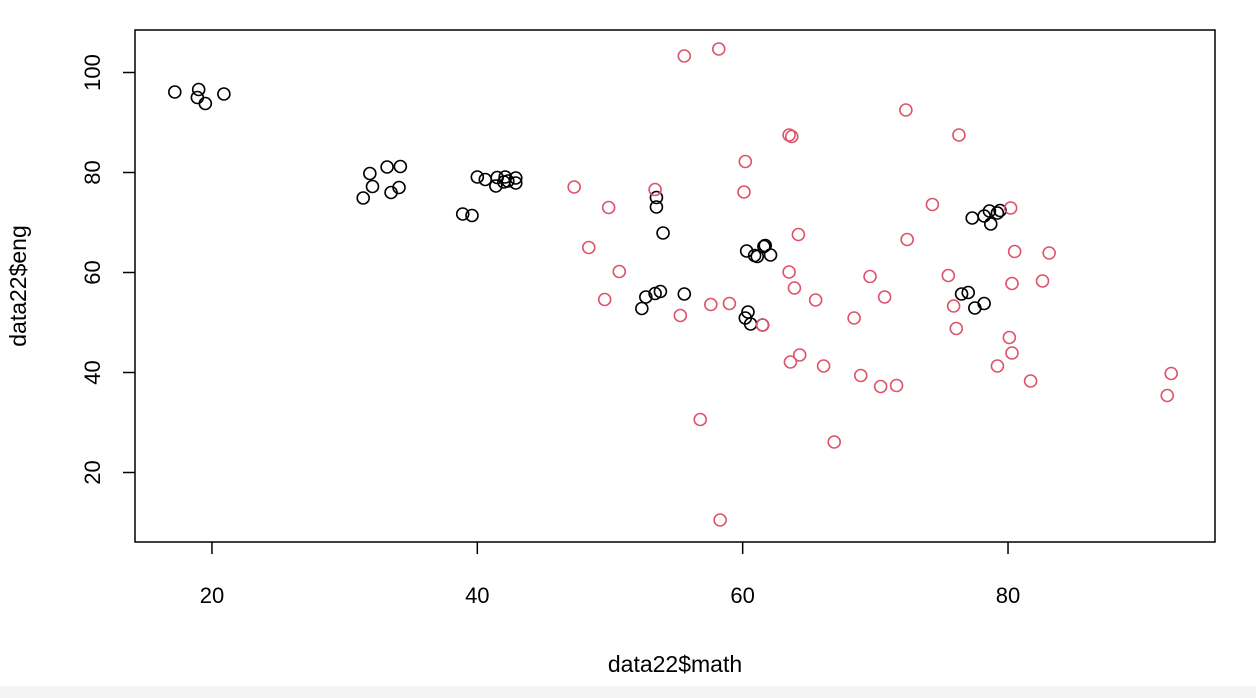 The image size is (1256, 698). I want to click on y-axis: 20 40 60 80 100, so click(107, 269).